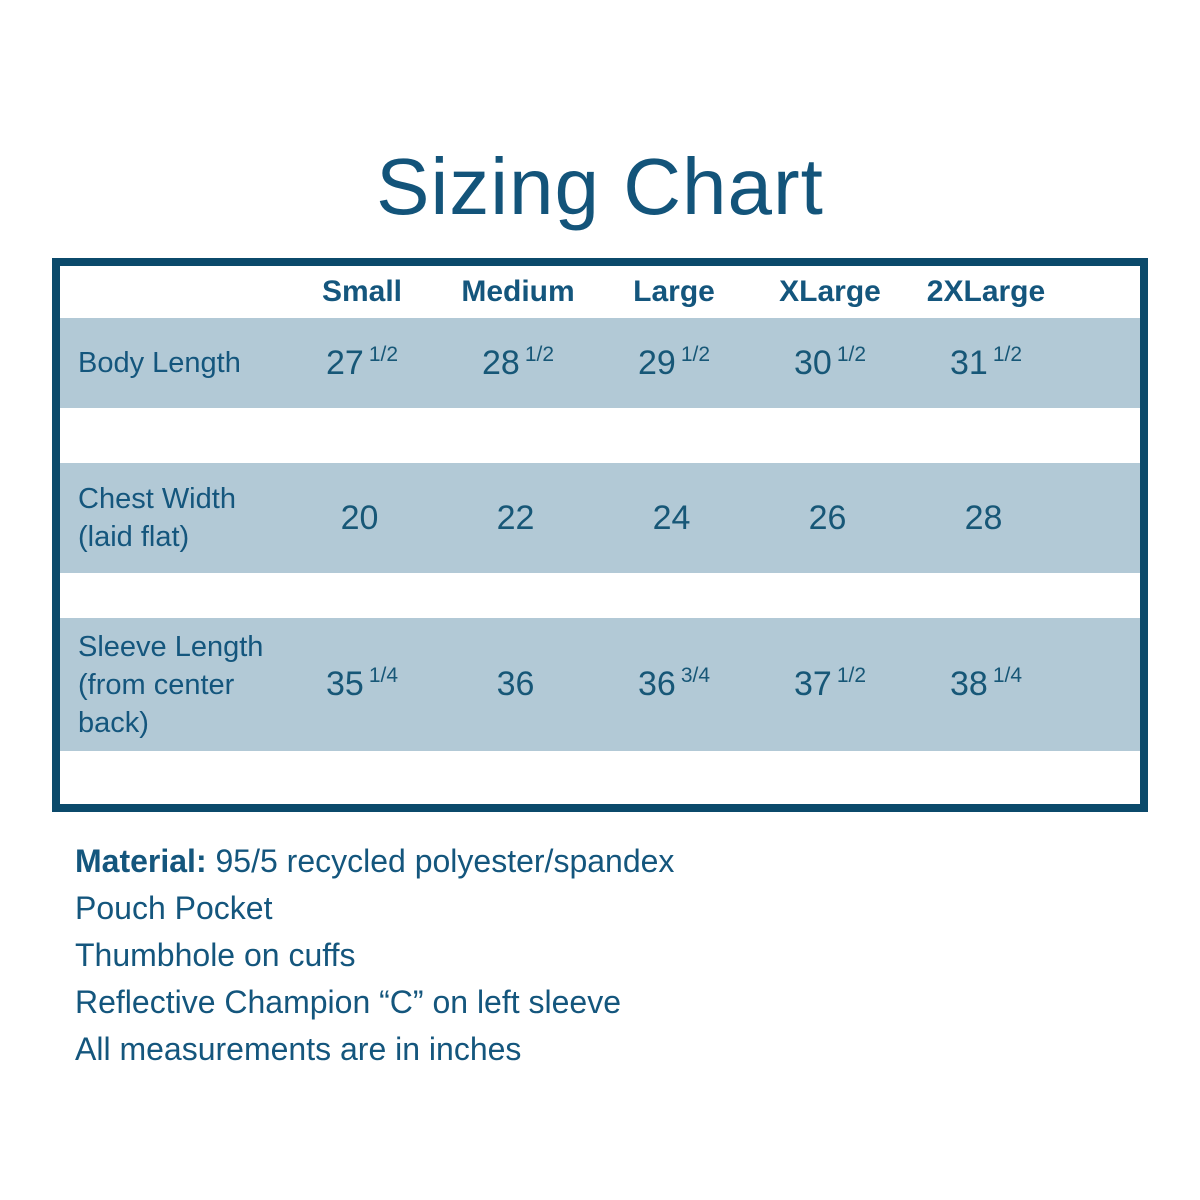 This screenshot has width=1200, height=1200. What do you see at coordinates (671, 517) in the screenshot?
I see `chest-width-large: 24` at bounding box center [671, 517].